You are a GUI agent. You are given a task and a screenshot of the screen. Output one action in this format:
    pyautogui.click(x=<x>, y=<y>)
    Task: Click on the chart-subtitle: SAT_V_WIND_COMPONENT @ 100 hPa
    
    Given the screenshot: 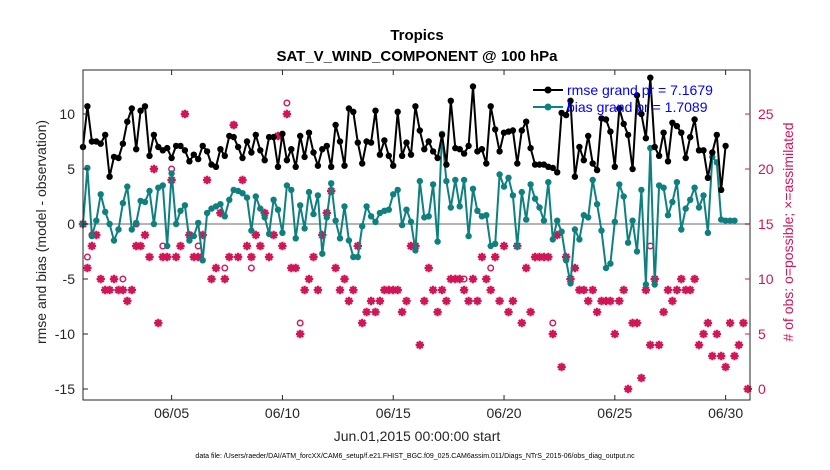 What is the action you would take?
    pyautogui.click(x=417, y=56)
    